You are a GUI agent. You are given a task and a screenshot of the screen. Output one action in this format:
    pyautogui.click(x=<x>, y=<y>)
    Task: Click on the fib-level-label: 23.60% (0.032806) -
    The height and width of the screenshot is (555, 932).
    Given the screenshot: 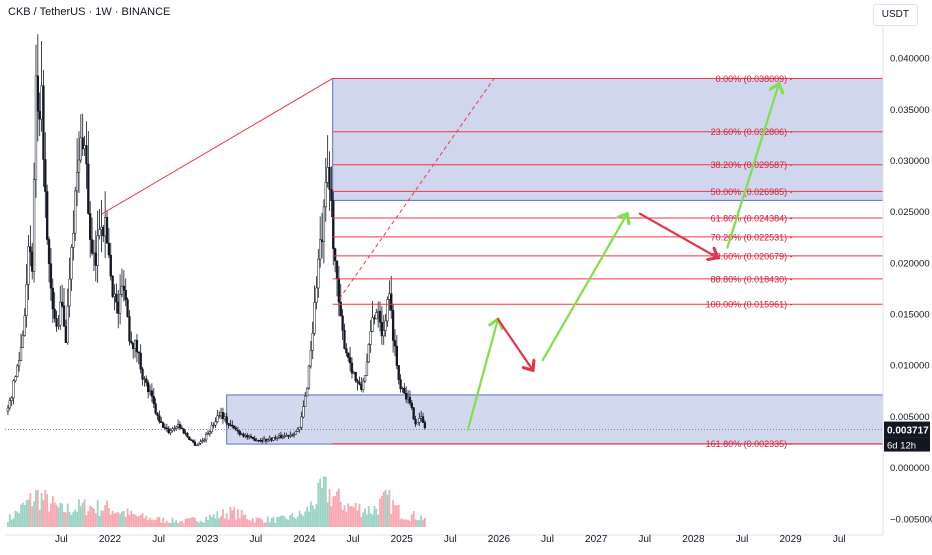 What is the action you would take?
    pyautogui.click(x=752, y=132)
    